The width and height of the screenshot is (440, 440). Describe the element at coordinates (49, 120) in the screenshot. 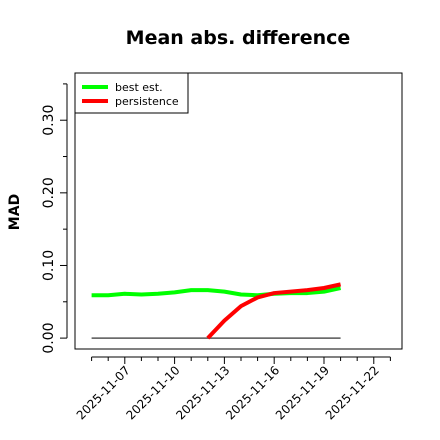

I see `y-tick-label: 0.30` at that location.